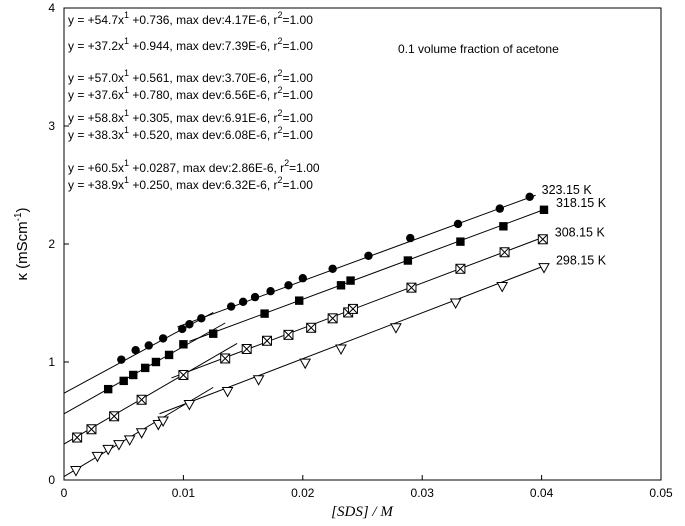 The width and height of the screenshot is (685, 526). I want to click on x-tick-label: 0.04, so click(542, 493).